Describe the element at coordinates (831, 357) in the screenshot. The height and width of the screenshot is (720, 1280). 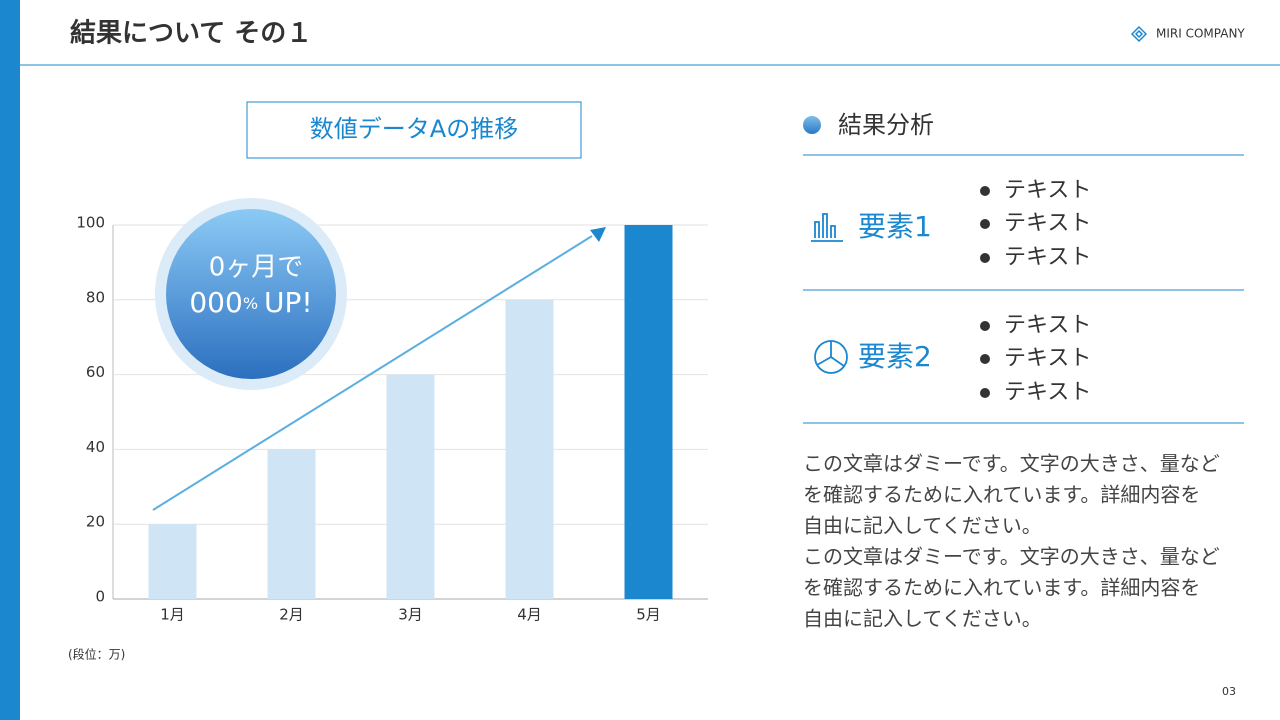
I see `pie-icon` at that location.